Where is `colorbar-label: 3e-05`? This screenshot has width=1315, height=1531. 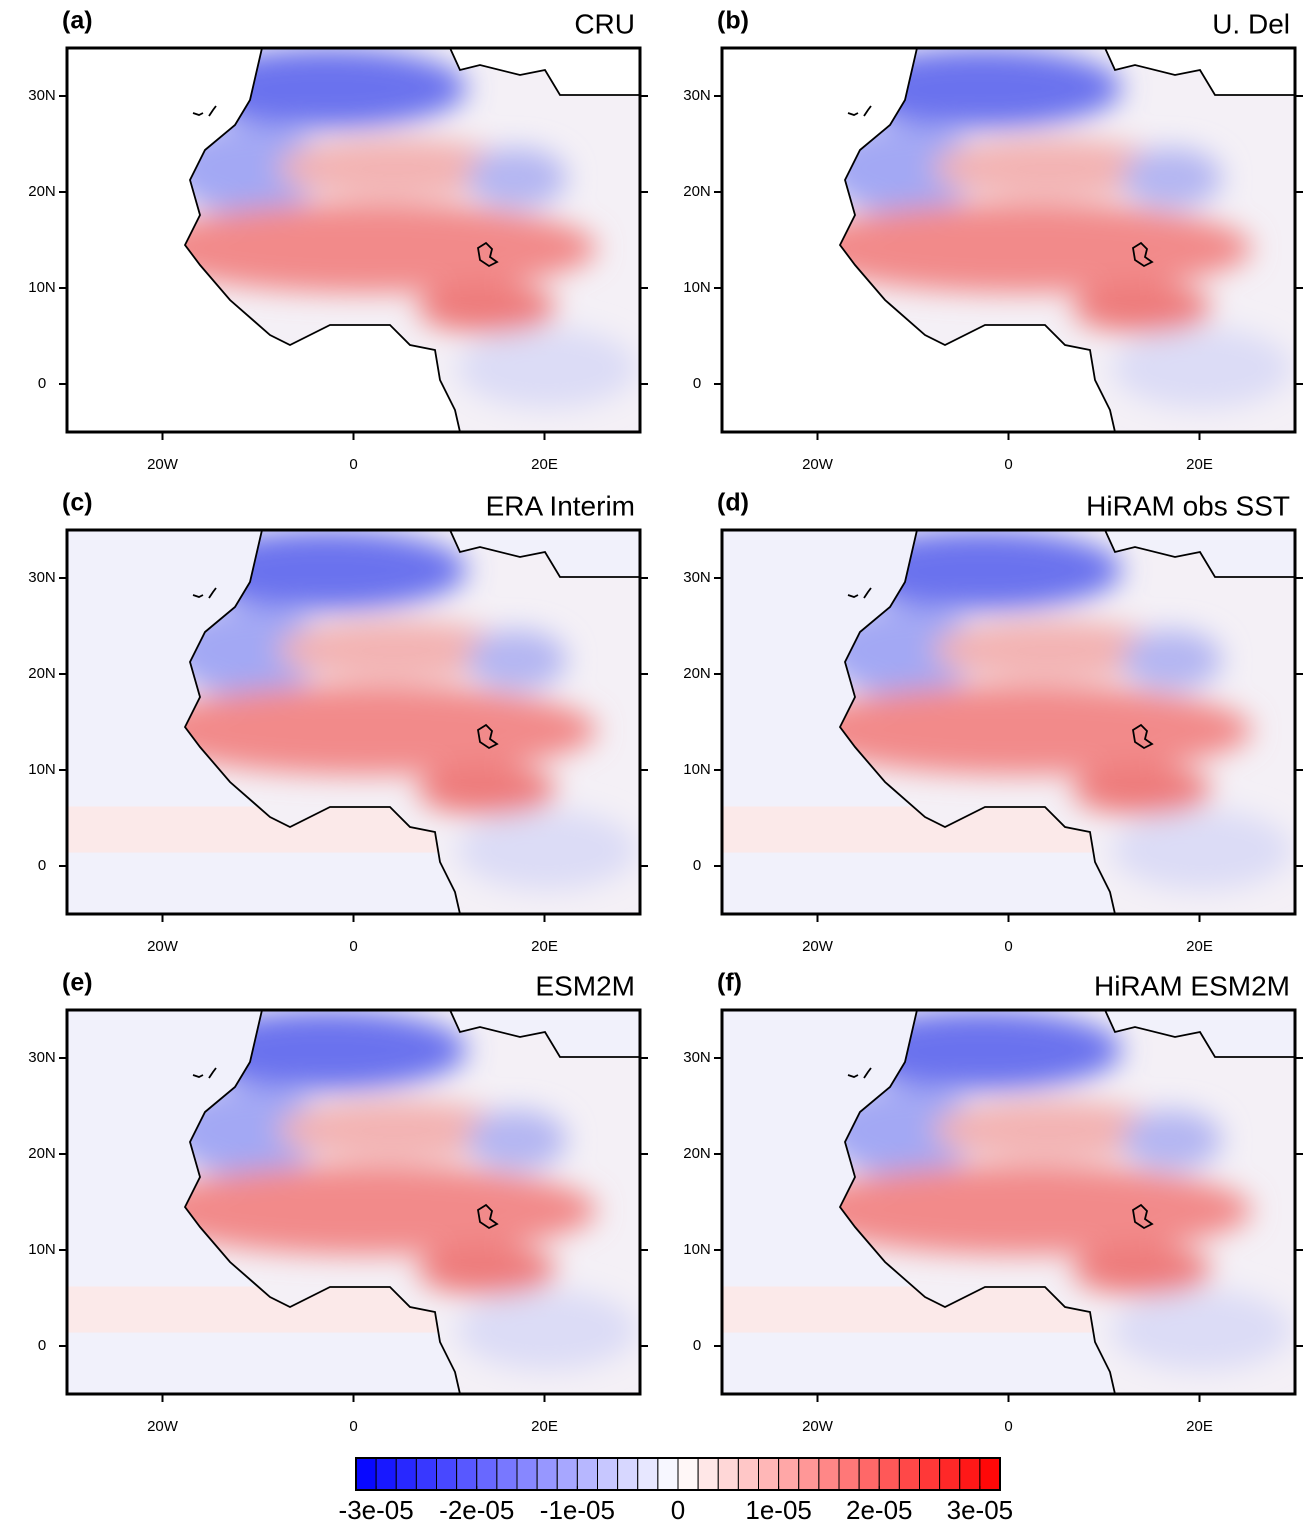 colorbar-label: 3e-05 is located at coordinates (980, 1510).